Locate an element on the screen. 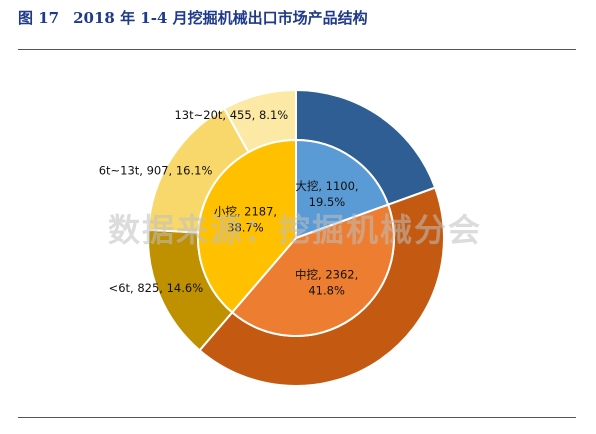 The height and width of the screenshot is (434, 596). top-rule is located at coordinates (297, 49).